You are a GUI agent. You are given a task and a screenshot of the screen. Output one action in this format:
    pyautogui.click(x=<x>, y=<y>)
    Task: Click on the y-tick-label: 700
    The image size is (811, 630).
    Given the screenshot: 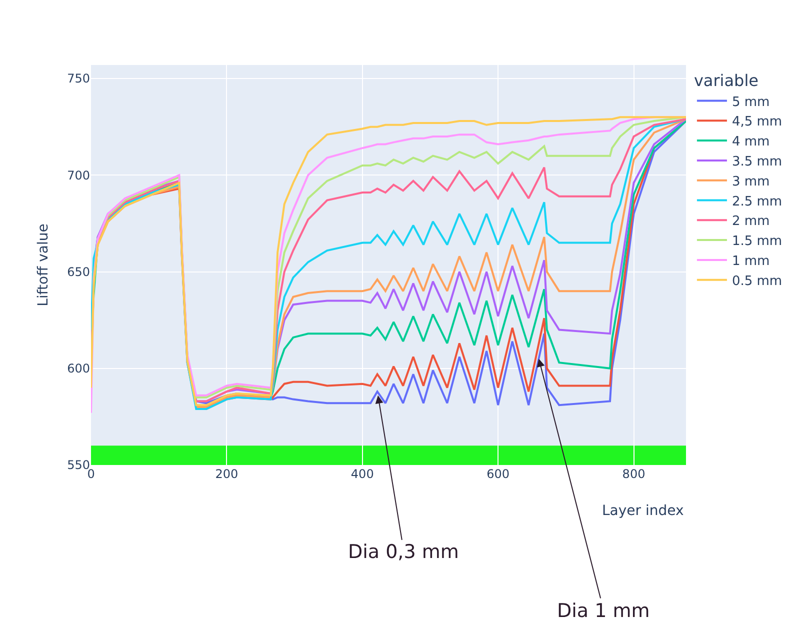 What is the action you would take?
    pyautogui.click(x=78, y=175)
    